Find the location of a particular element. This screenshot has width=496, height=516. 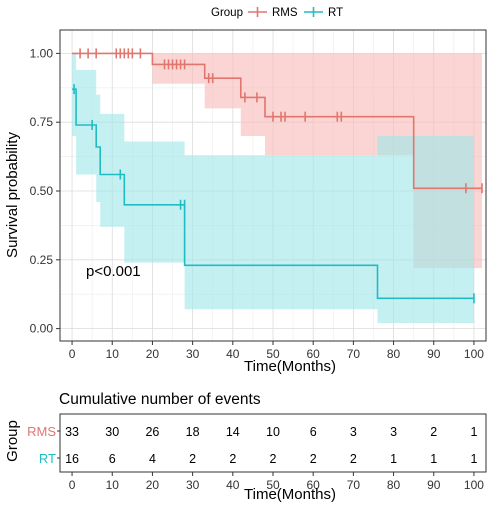

y-axis-ticks: 0.00 0.25 0.50 0.75 1.00 is located at coordinates (45, 191).